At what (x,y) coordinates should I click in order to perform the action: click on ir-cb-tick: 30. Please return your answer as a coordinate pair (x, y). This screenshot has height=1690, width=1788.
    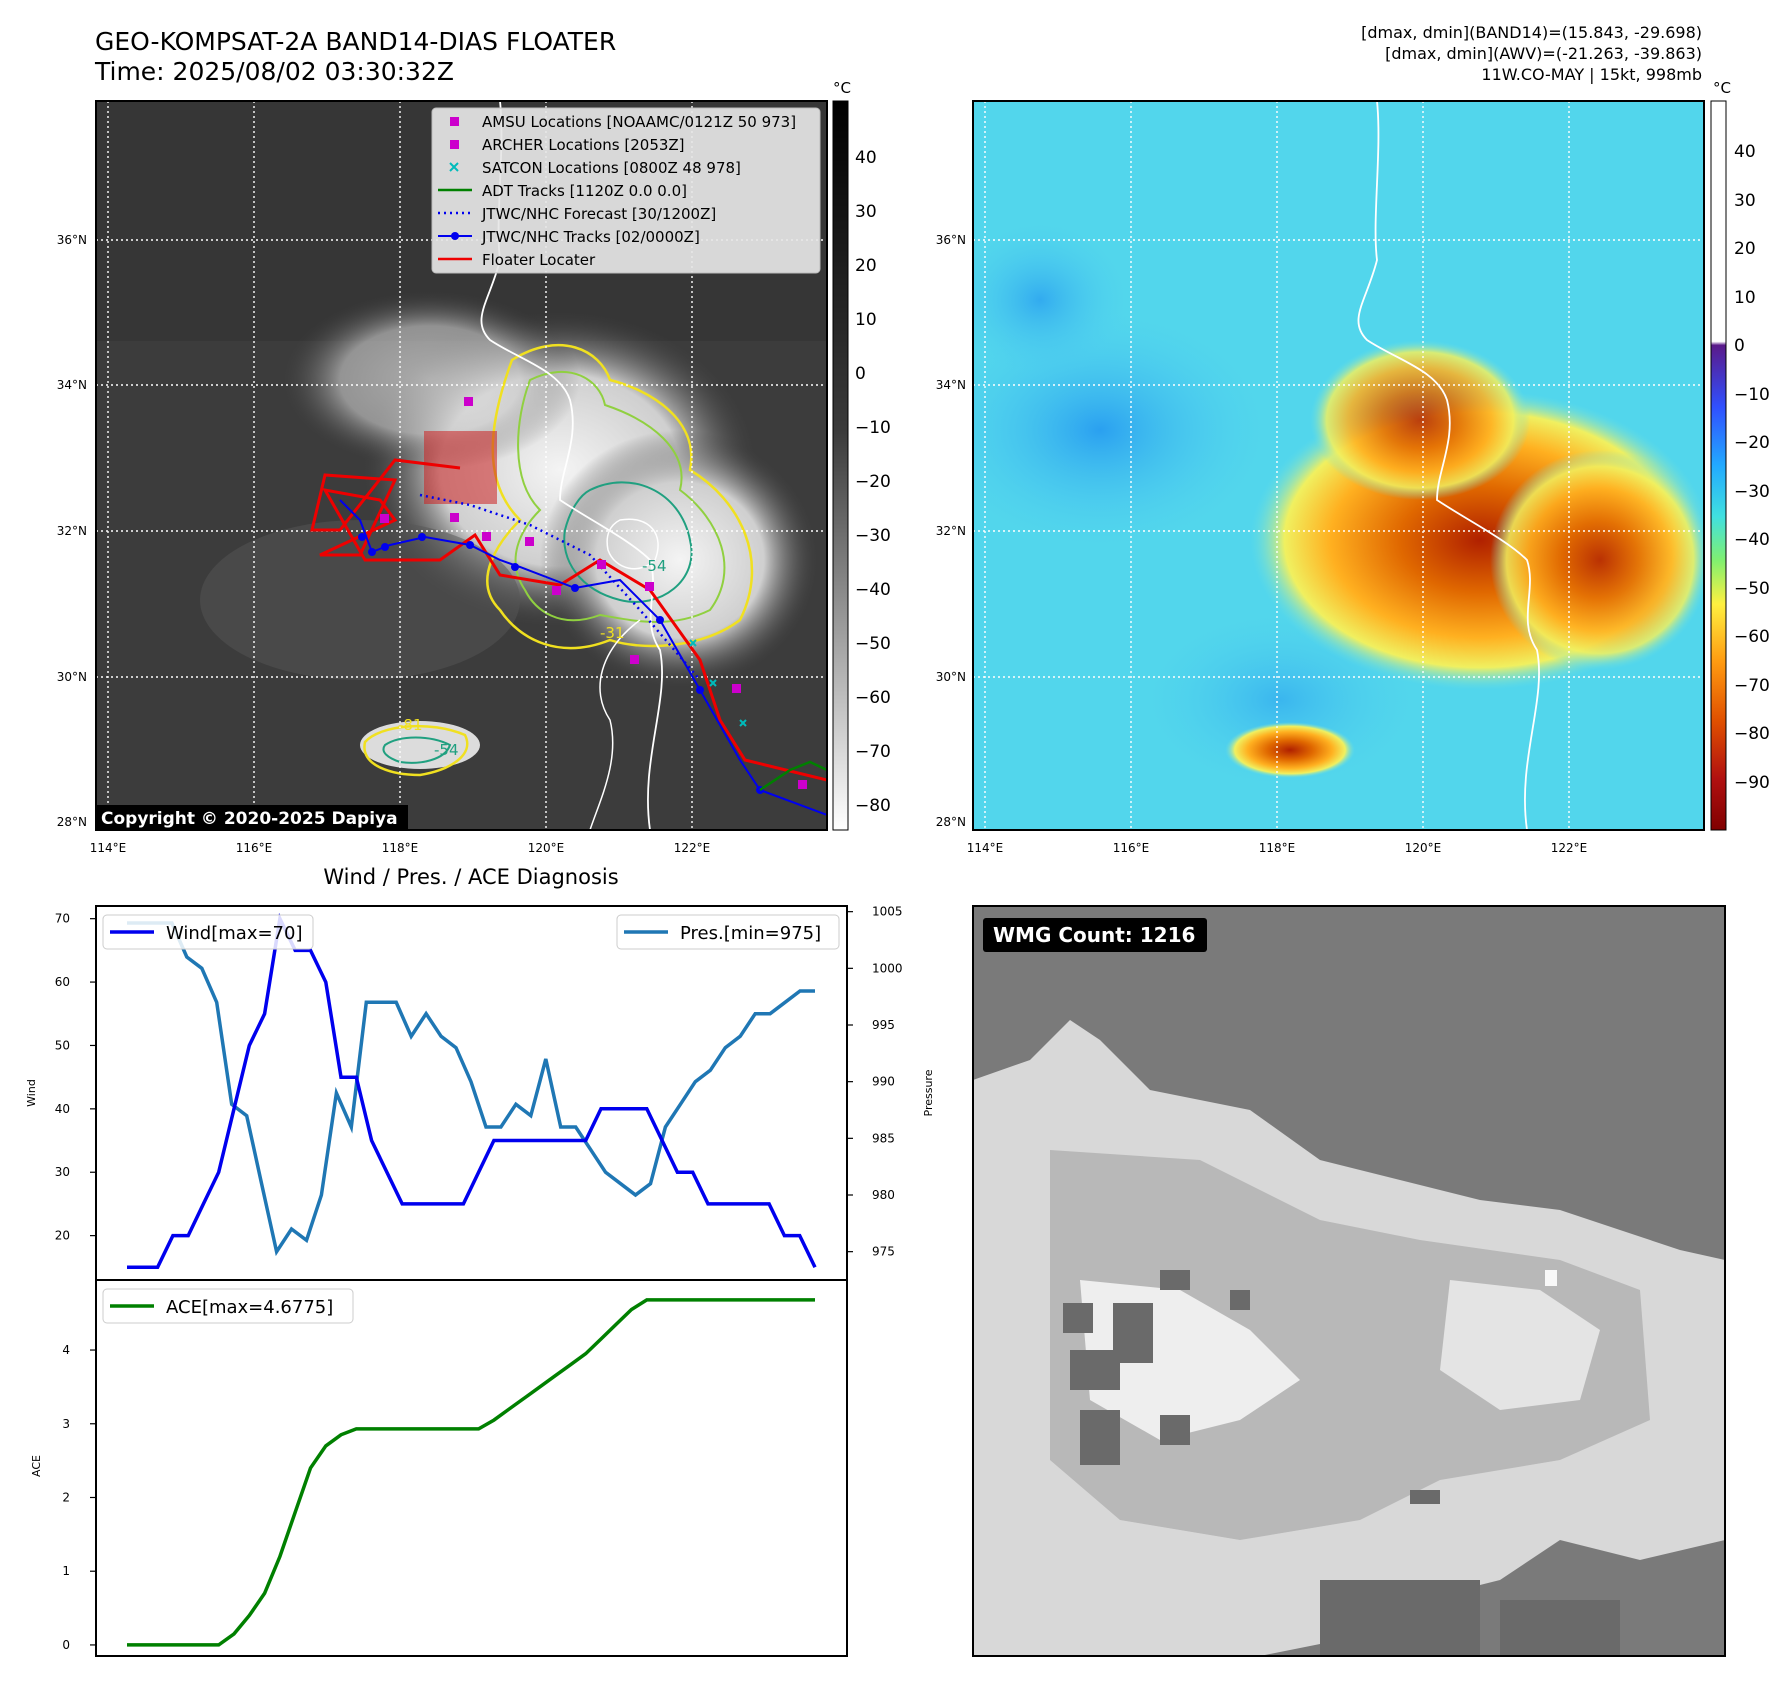
    Looking at the image, I should click on (866, 212).